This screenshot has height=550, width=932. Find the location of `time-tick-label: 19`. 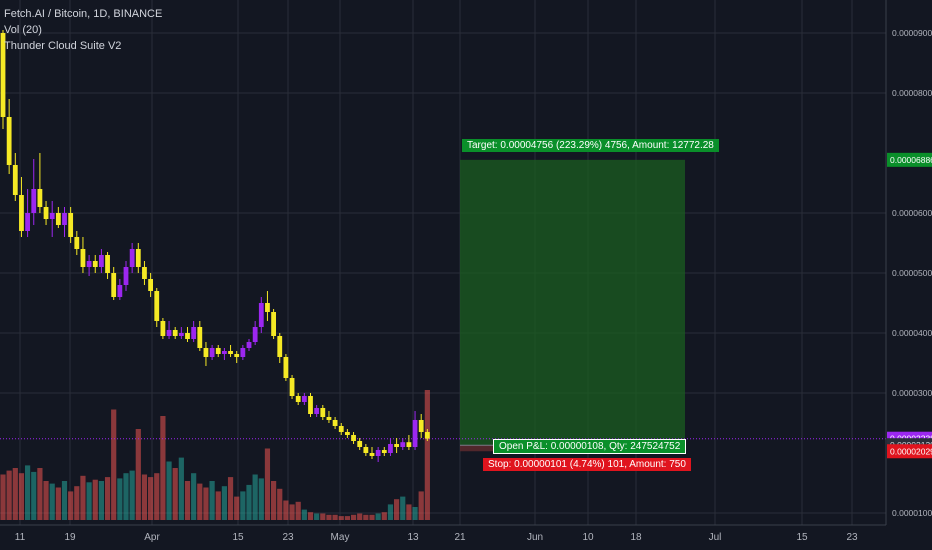

time-tick-label: 19 is located at coordinates (70, 537).